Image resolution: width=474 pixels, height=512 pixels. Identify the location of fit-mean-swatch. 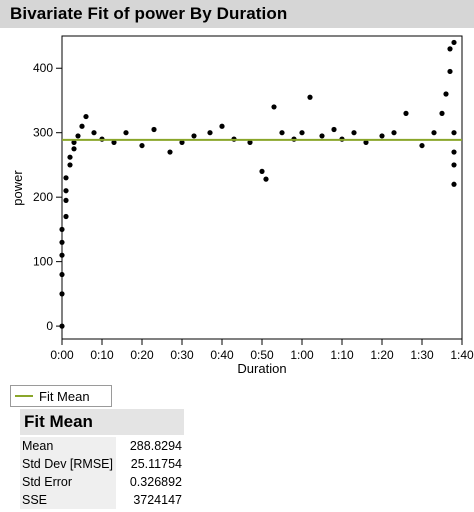
(24, 396).